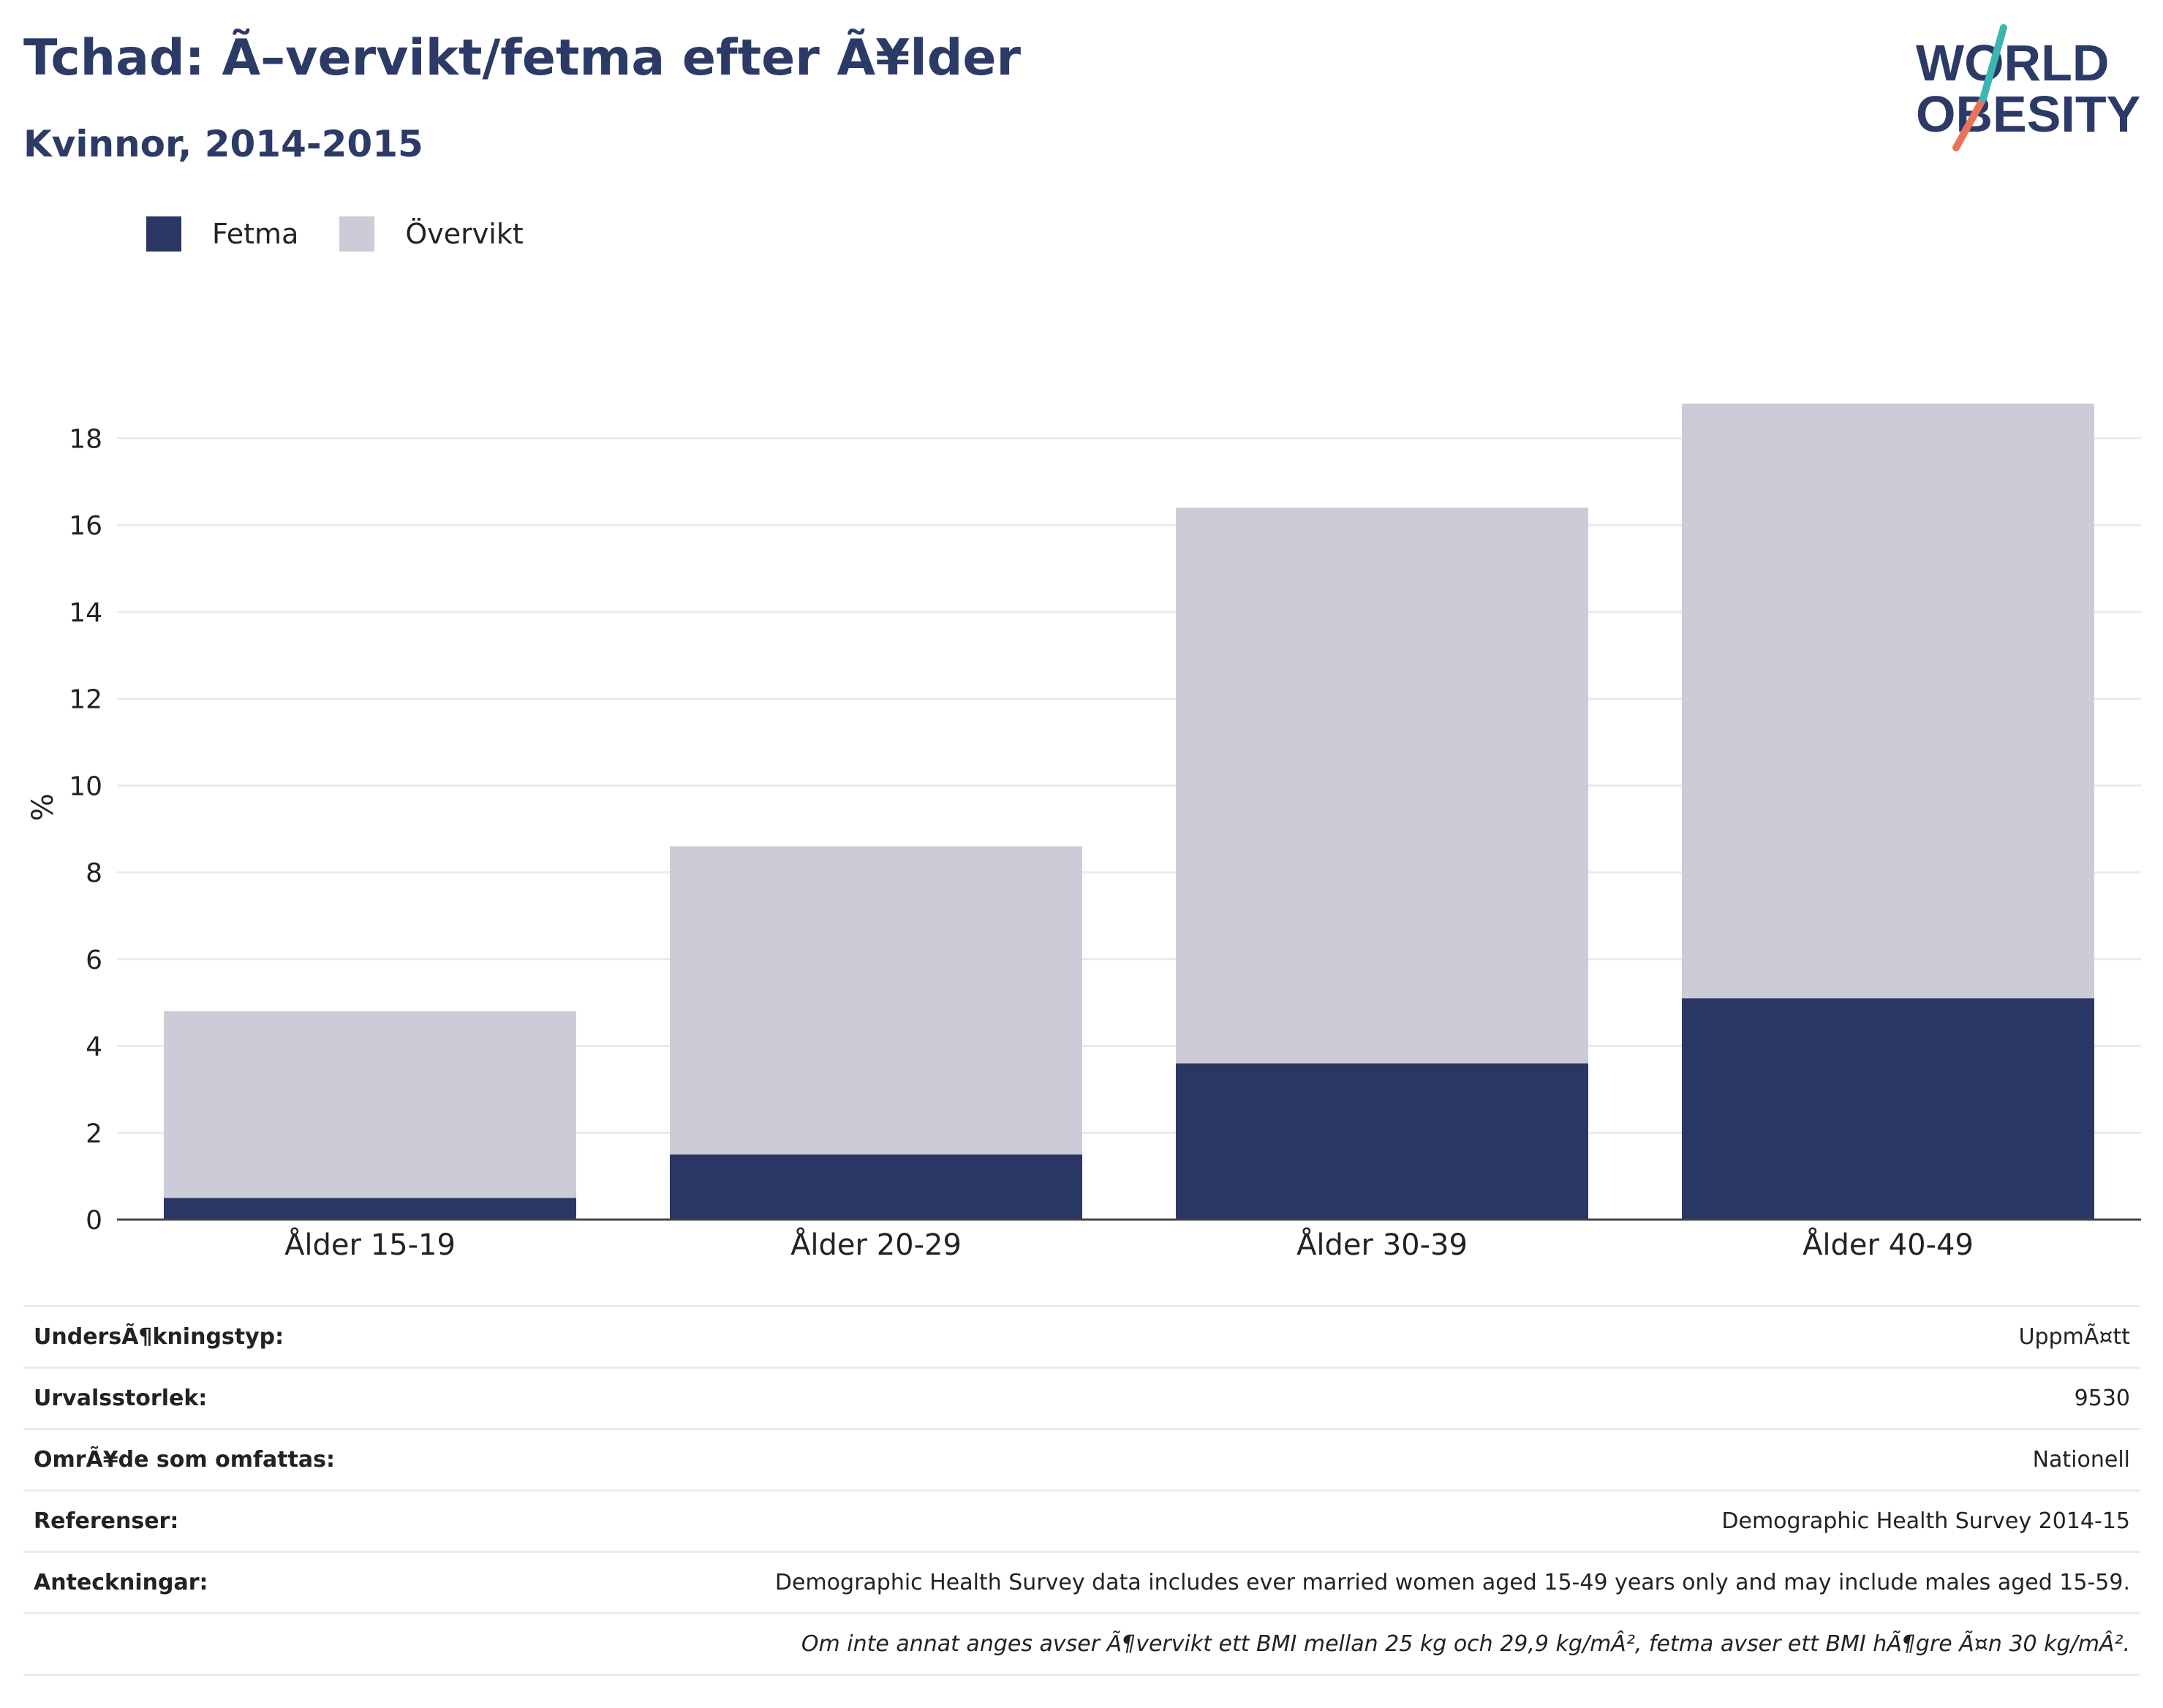  Describe the element at coordinates (1382, 1244) in the screenshot. I see `x-tick-label: Ålder 30-39` at that location.